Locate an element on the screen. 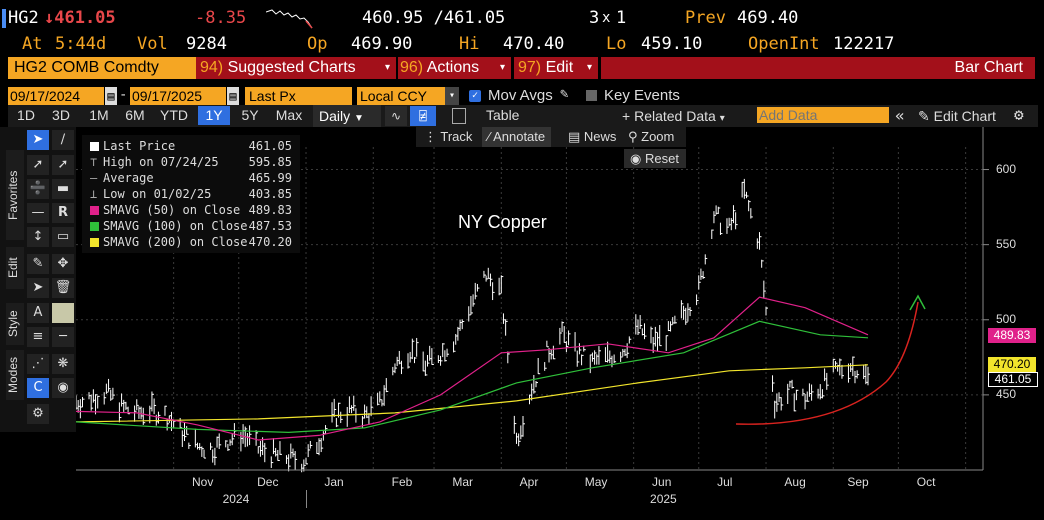 Image resolution: width=1044 pixels, height=520 pixels. range-button-ytd: YTD is located at coordinates (174, 115).